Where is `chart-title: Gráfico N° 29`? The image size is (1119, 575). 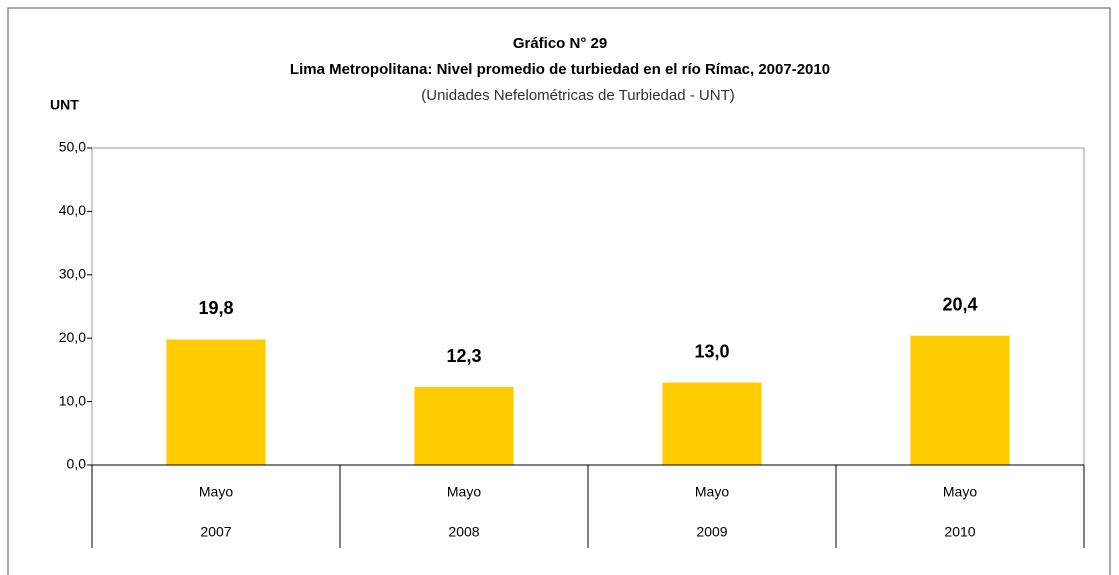
chart-title: Gráfico N° 29 is located at coordinates (560, 43).